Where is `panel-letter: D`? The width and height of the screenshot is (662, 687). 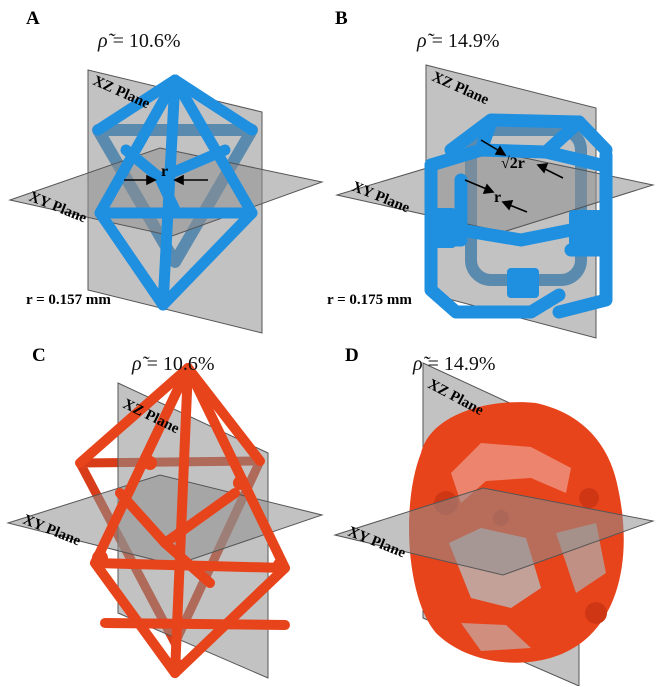
panel-letter: D is located at coordinates (352, 355).